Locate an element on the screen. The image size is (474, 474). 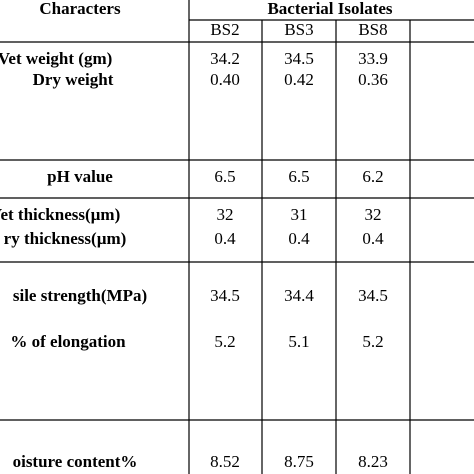
group-header: Bacterial Isolates is located at coordinates (329, 9).